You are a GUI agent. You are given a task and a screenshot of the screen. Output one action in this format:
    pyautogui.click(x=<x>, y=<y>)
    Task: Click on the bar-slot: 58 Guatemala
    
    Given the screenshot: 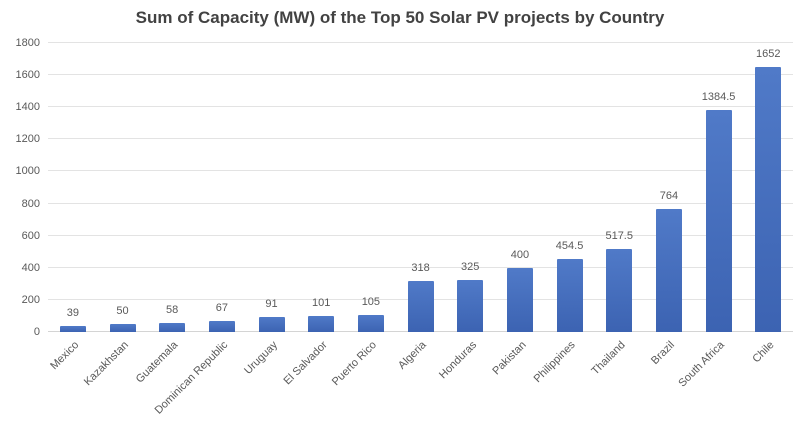 What is the action you would take?
    pyautogui.click(x=165, y=214)
    